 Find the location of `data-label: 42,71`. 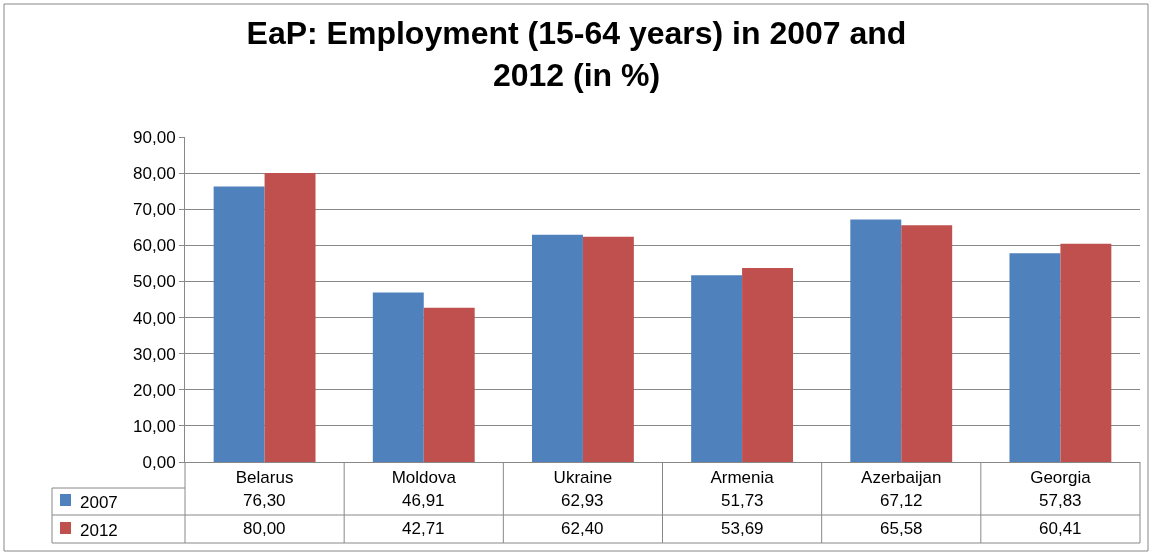

data-label: 42,71 is located at coordinates (423, 528).